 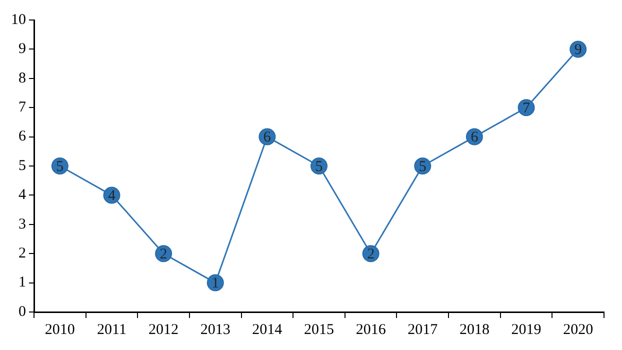 I want to click on y-tick-label: 5, so click(x=22, y=166).